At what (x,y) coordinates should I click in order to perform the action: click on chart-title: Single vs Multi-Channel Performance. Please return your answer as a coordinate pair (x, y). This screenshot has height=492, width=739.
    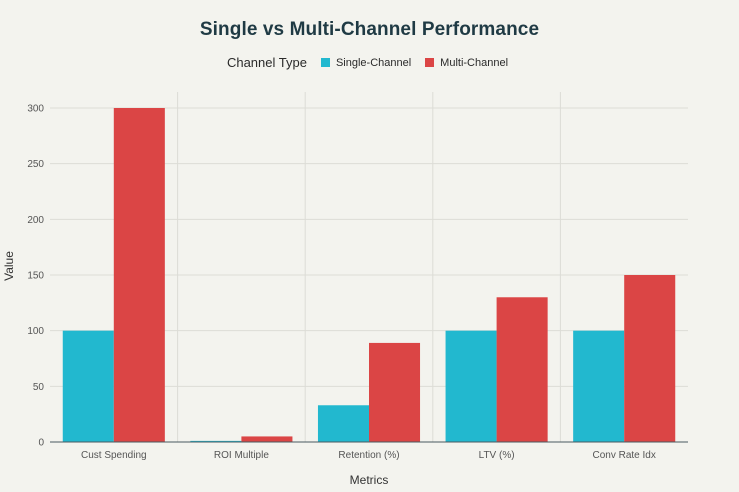
    Looking at the image, I should click on (369, 29).